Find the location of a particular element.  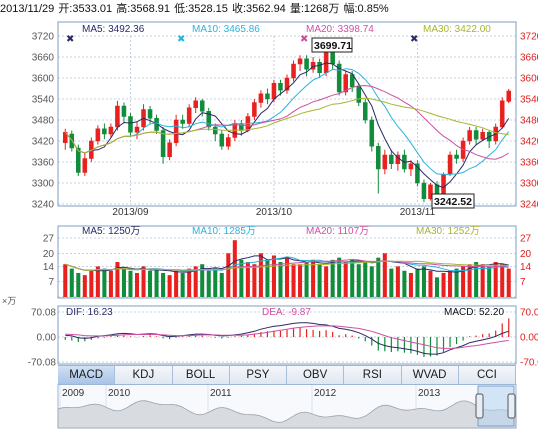

price-x-tick-label: 2013/11 is located at coordinates (418, 212).